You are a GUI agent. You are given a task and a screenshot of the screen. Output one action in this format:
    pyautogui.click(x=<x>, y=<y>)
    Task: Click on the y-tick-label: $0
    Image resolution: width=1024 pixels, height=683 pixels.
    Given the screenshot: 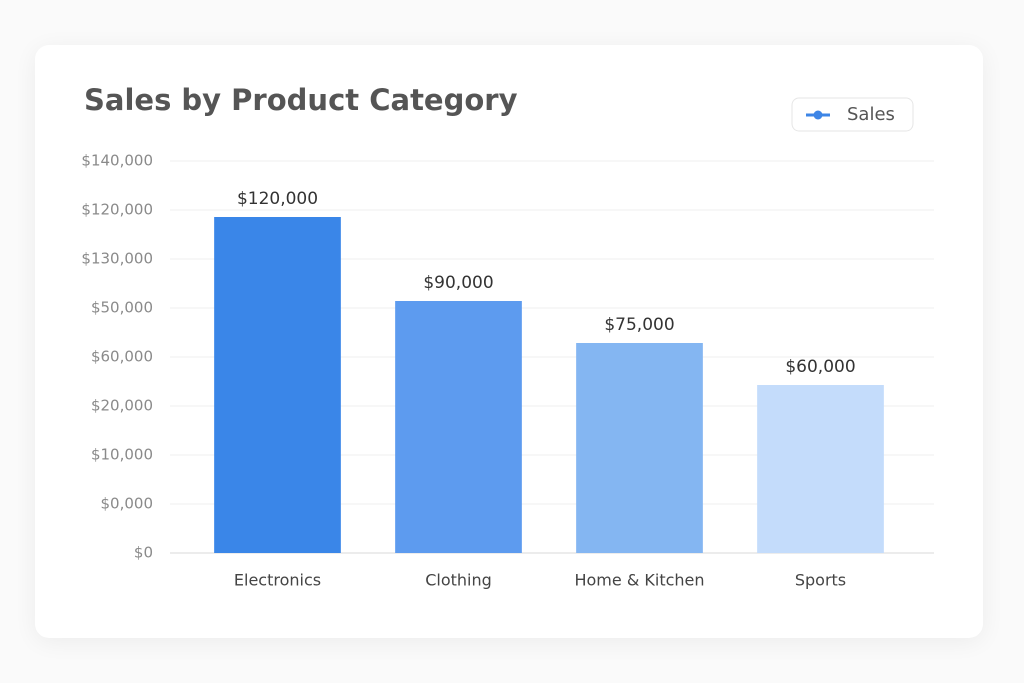 What is the action you would take?
    pyautogui.click(x=143, y=553)
    